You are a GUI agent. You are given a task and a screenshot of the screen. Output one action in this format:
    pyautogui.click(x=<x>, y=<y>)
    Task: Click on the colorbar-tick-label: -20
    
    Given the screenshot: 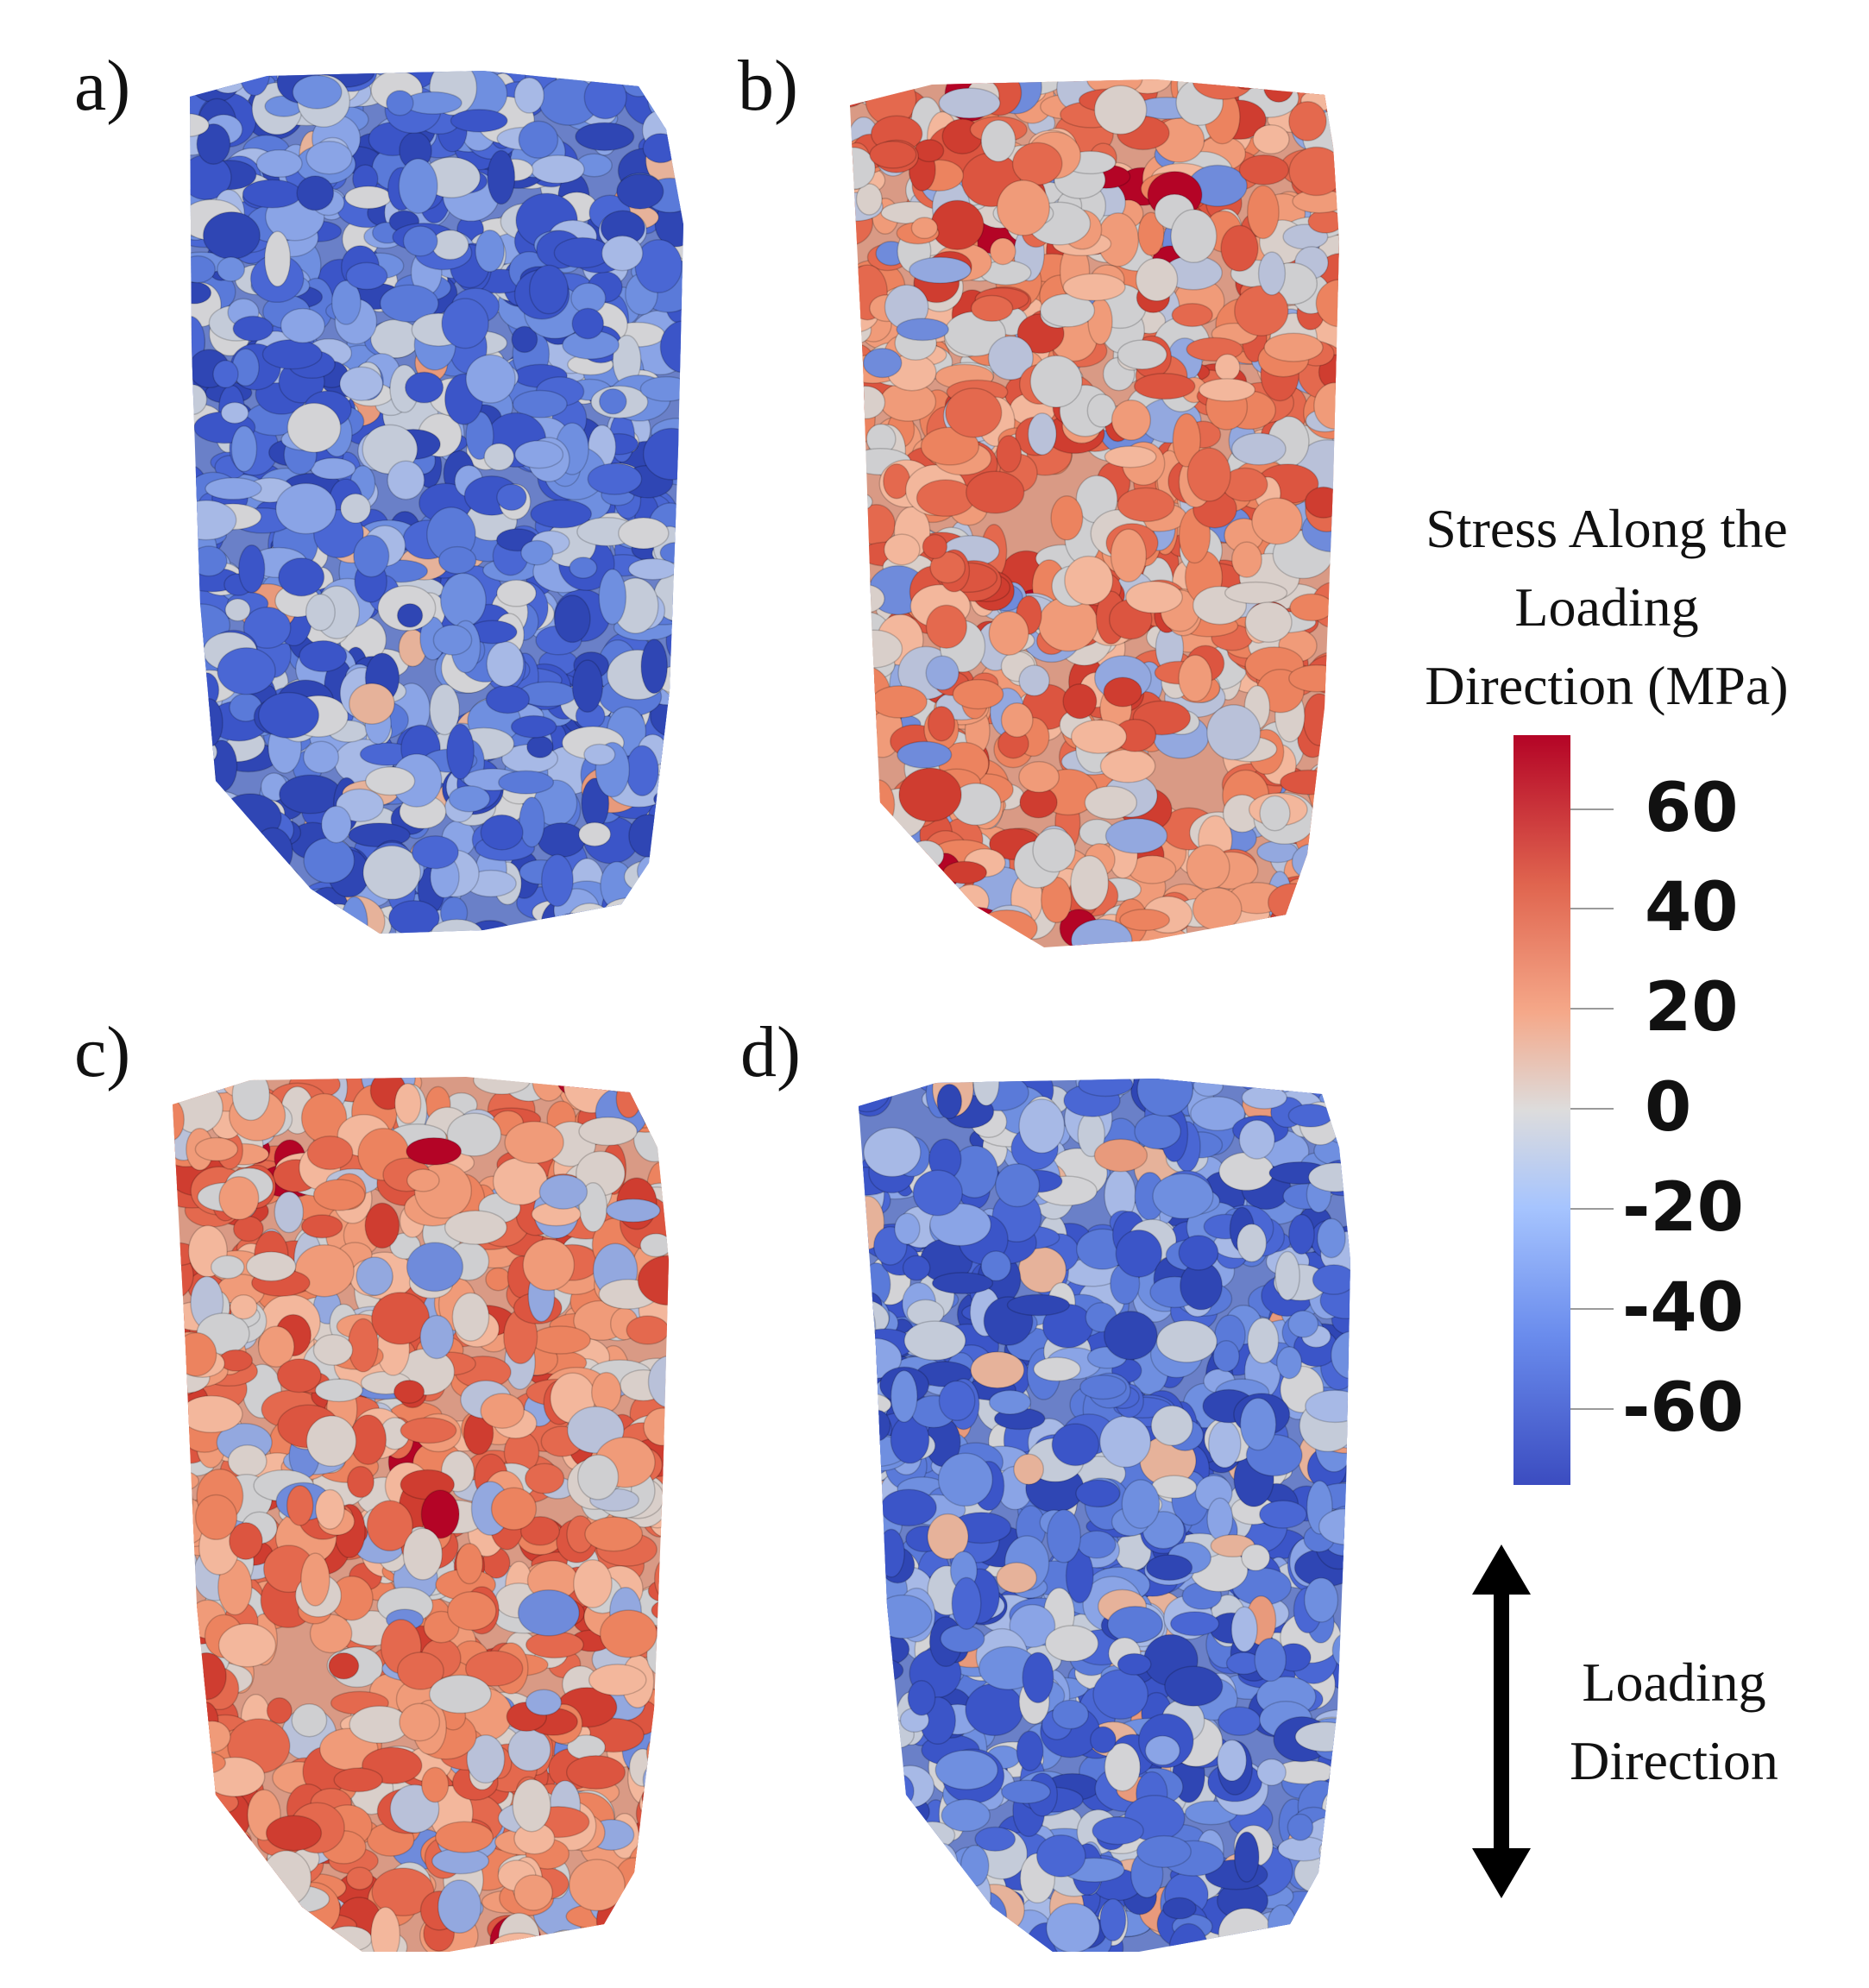 What is the action you would take?
    pyautogui.click(x=1683, y=1208)
    